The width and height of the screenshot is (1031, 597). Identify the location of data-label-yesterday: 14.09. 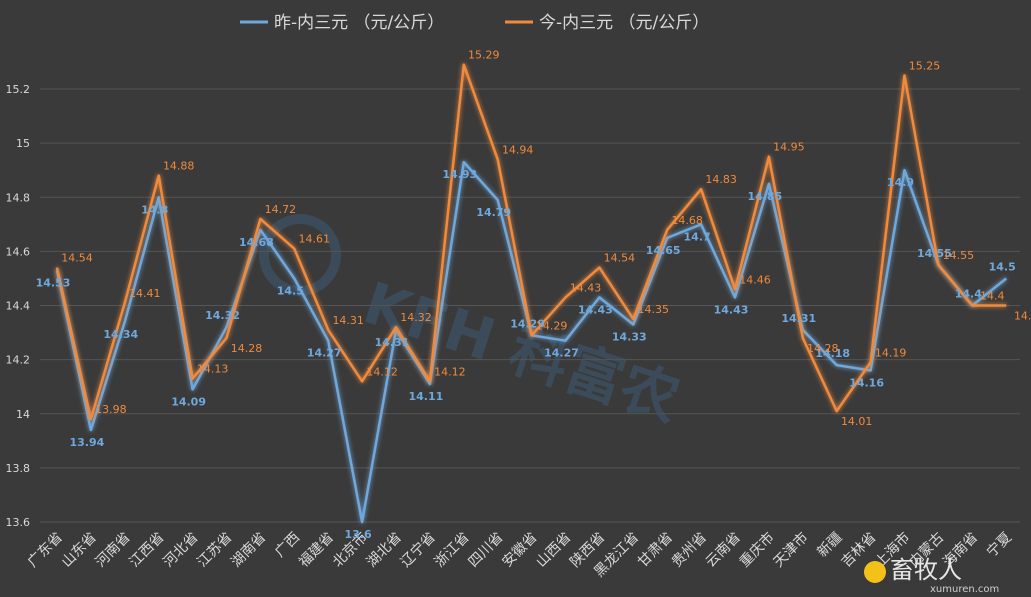
(188, 401).